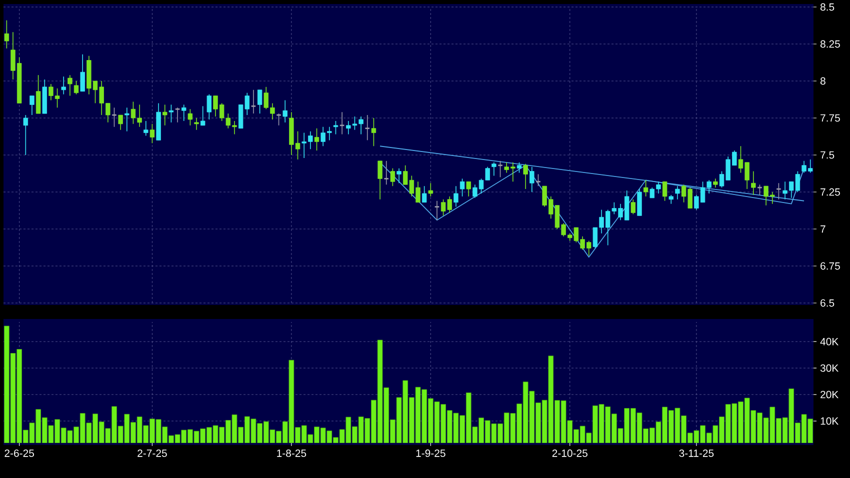 The image size is (850, 478). What do you see at coordinates (696, 453) in the screenshot?
I see `x-tick-label: 3-11-25` at bounding box center [696, 453].